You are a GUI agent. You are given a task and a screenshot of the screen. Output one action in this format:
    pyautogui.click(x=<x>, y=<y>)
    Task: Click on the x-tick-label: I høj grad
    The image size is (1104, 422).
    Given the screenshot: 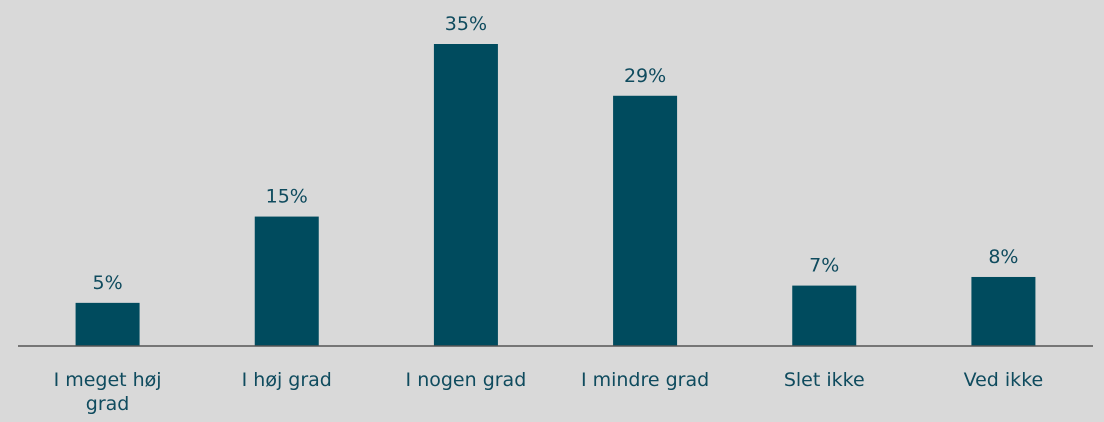 What is the action you would take?
    pyautogui.click(x=286, y=380)
    